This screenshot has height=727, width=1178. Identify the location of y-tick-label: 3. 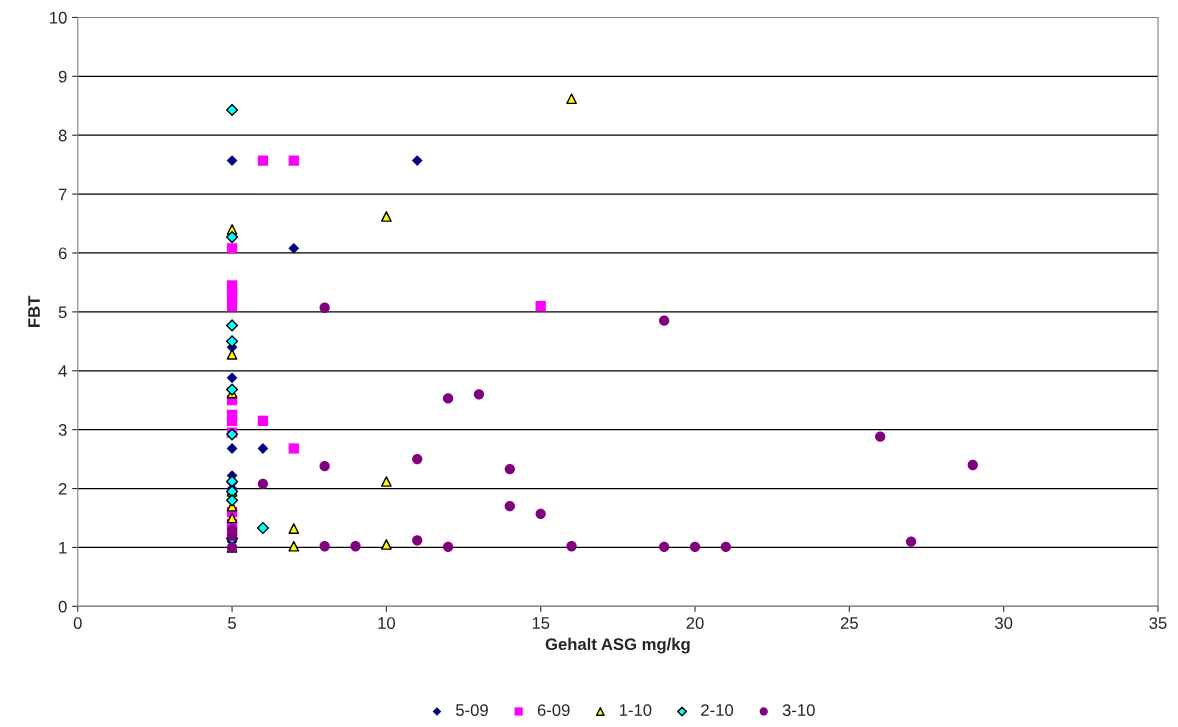
(62, 430).